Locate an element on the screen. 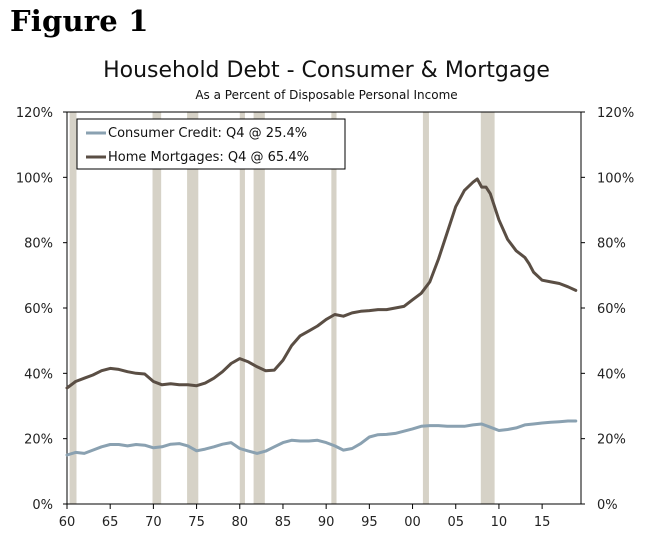 Image resolution: width=653 pixels, height=539 pixels. y-tick-label-left: 60% is located at coordinates (38, 309).